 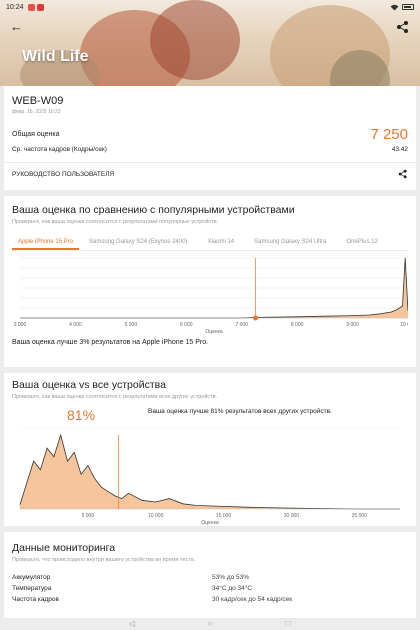 I want to click on nav-home-icon: ○, so click(x=210, y=623).